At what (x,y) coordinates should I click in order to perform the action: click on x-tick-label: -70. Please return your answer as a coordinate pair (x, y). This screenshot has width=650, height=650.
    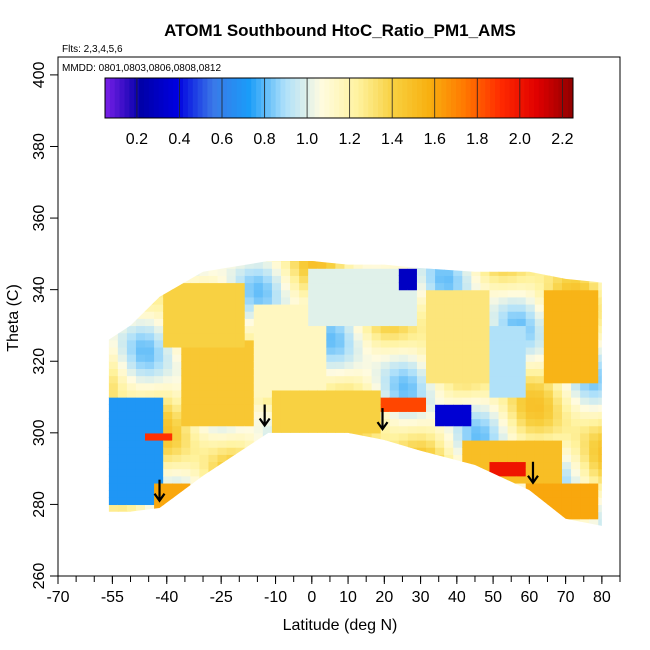
    Looking at the image, I should click on (57, 597).